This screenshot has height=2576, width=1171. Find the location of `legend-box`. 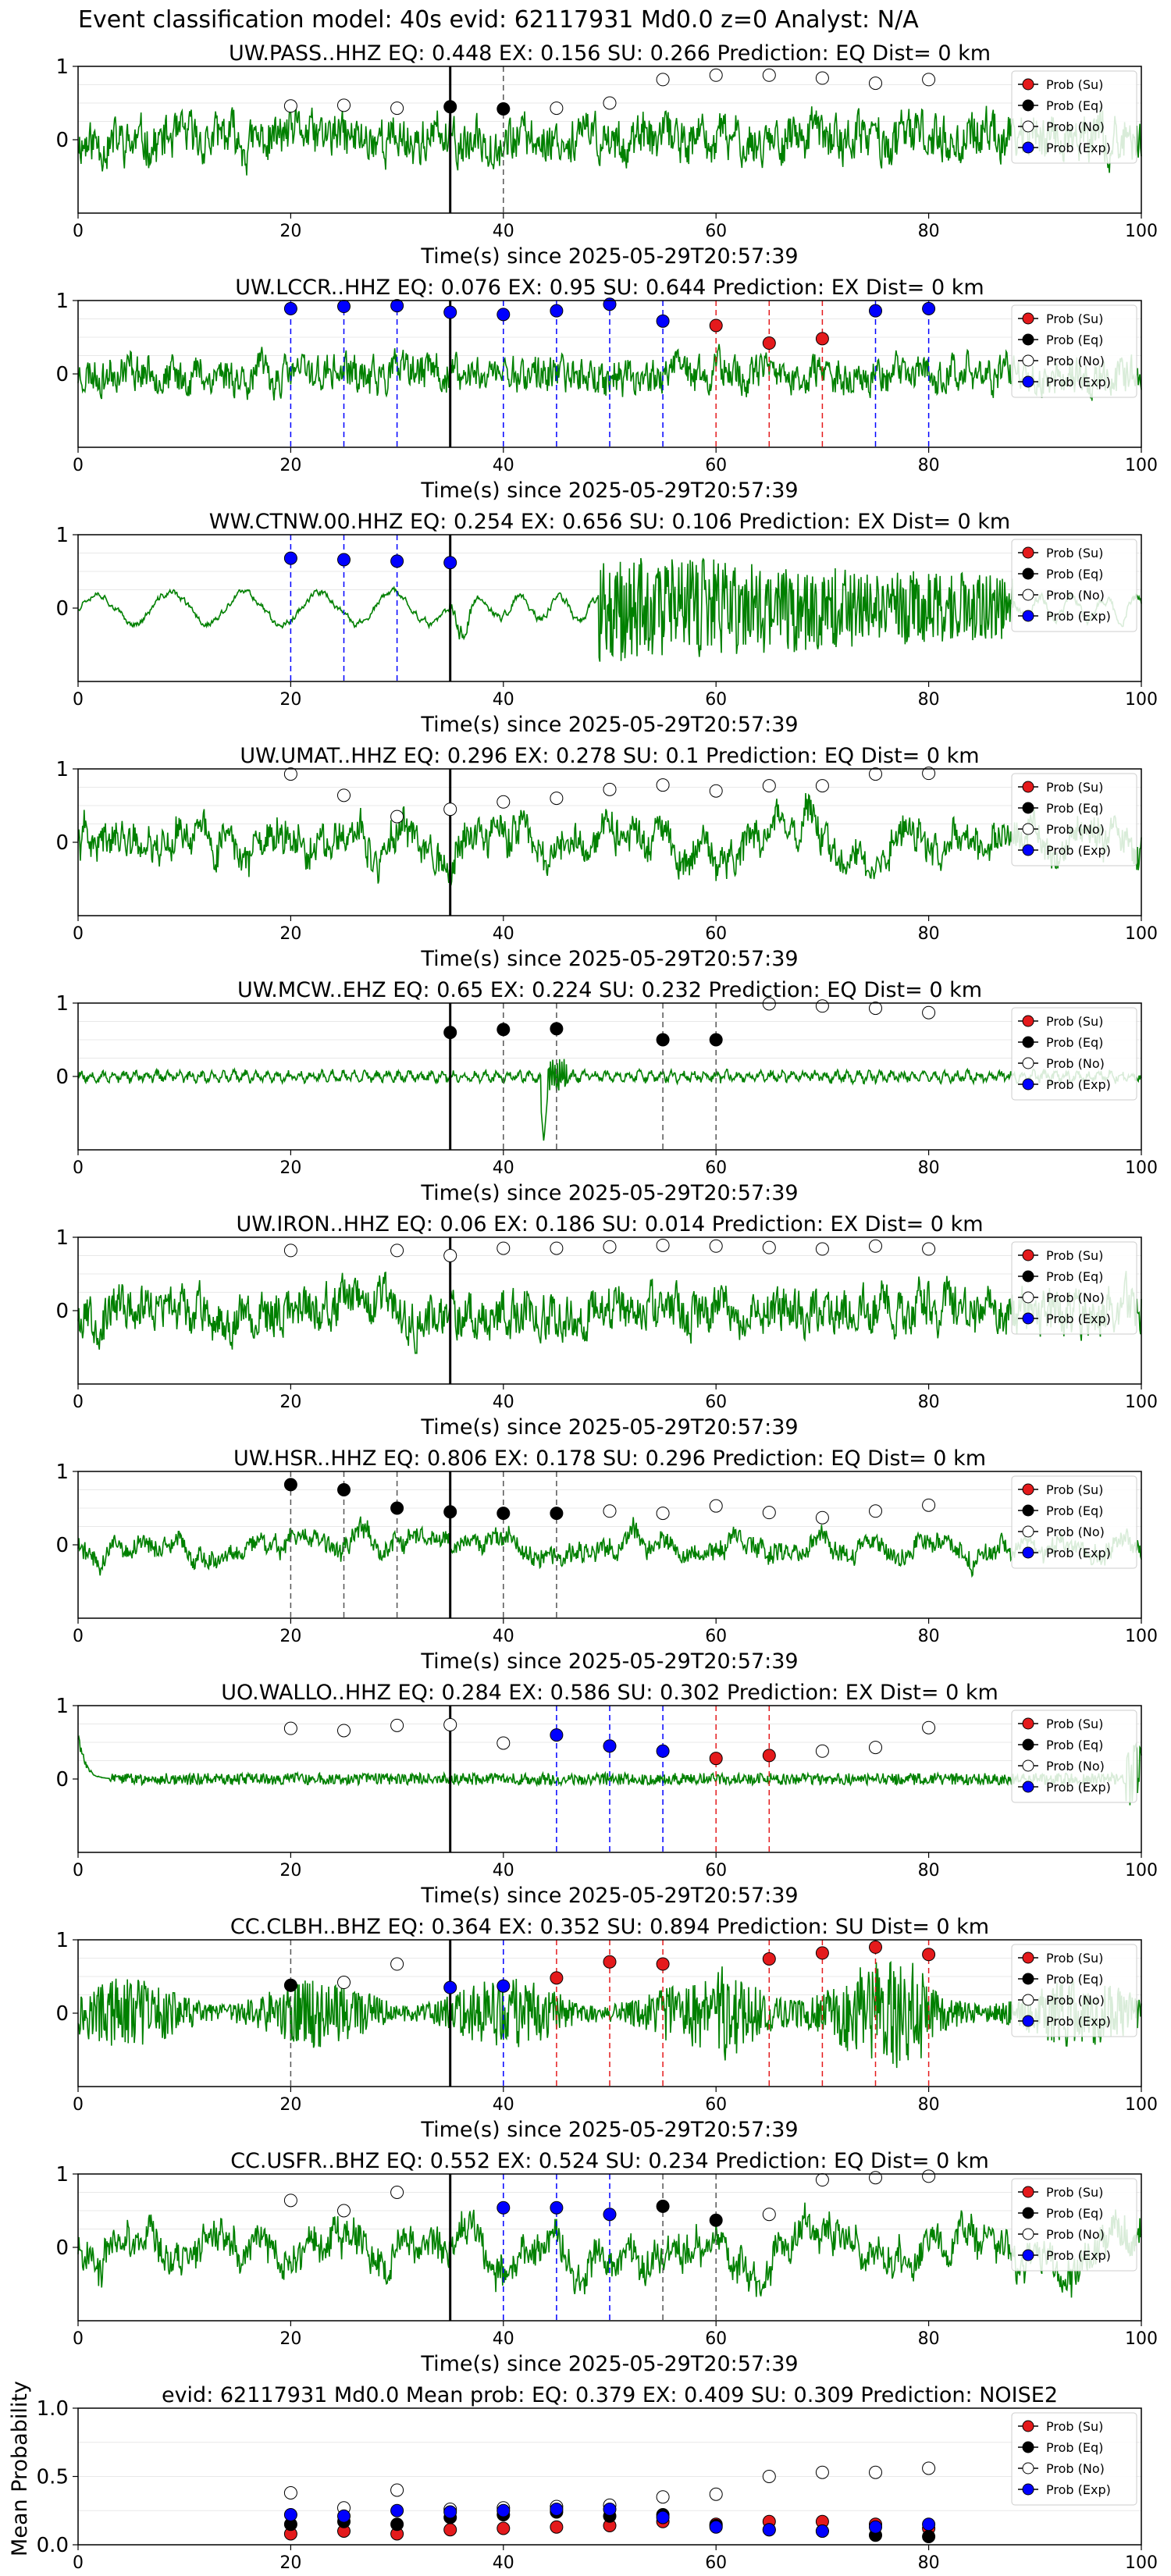

legend-box is located at coordinates (1074, 2225).